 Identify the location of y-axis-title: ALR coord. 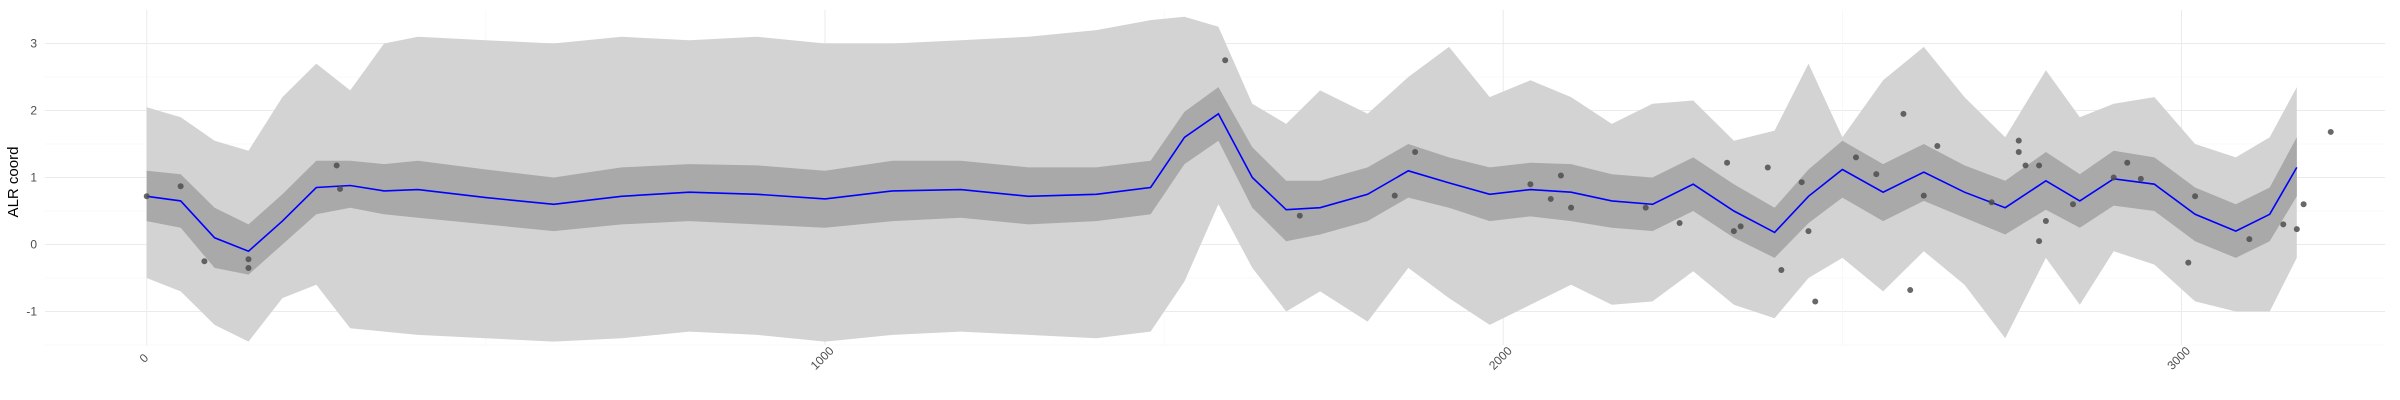
(13, 182).